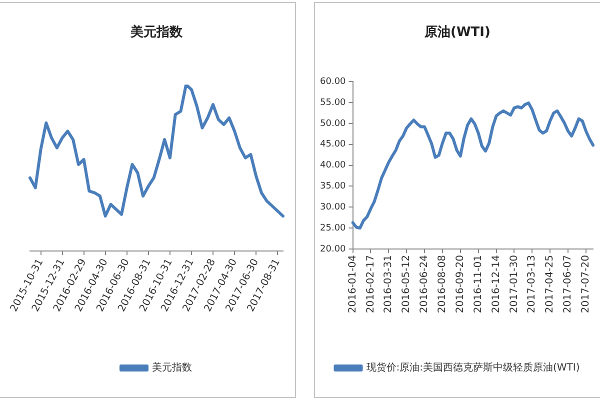 The width and height of the screenshot is (600, 400). What do you see at coordinates (333, 187) in the screenshot?
I see `y-tick-label: 35.00` at bounding box center [333, 187].